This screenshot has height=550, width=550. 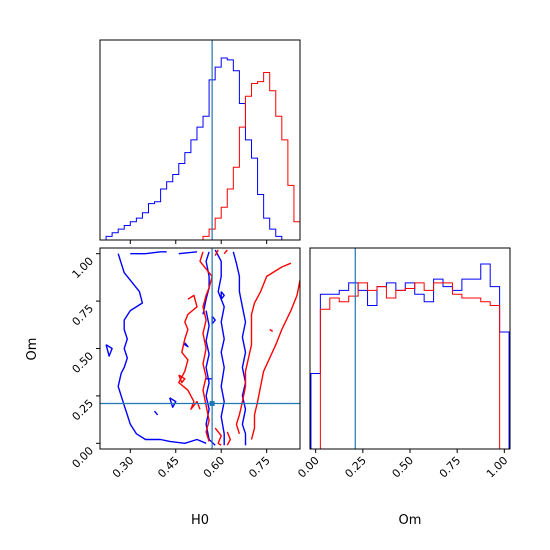 What do you see at coordinates (83, 457) in the screenshot?
I see `om-ytick-label: 0.00` at bounding box center [83, 457].